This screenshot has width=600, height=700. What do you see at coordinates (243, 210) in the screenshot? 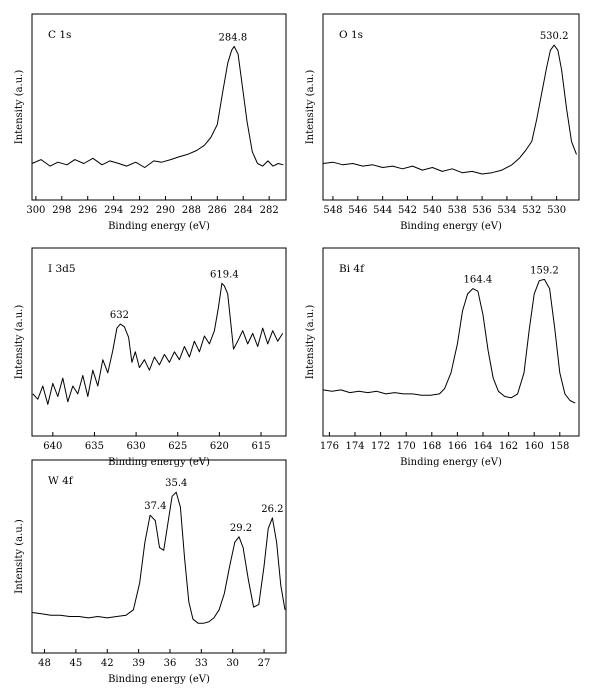
I see `x-tick-label-c1s: 284` at bounding box center [243, 210].